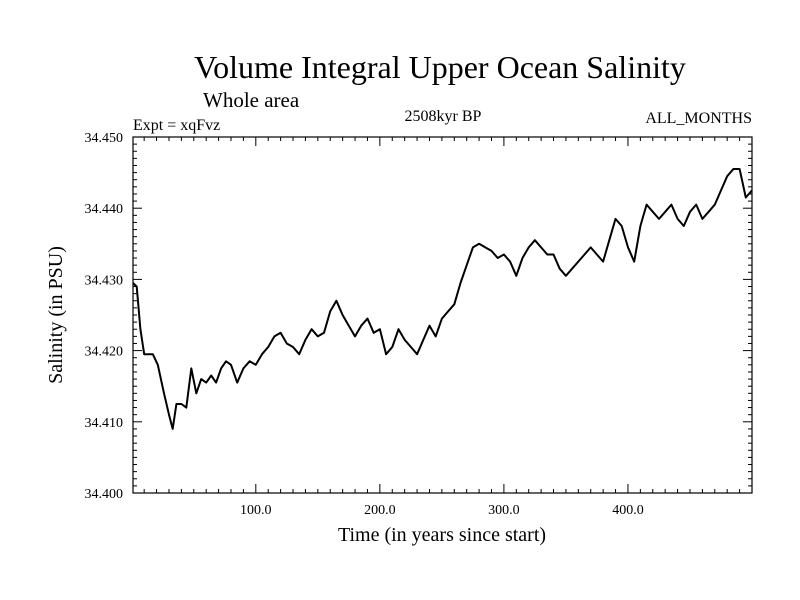  Describe the element at coordinates (104, 280) in the screenshot. I see `y-tick-label: 34.430` at that location.